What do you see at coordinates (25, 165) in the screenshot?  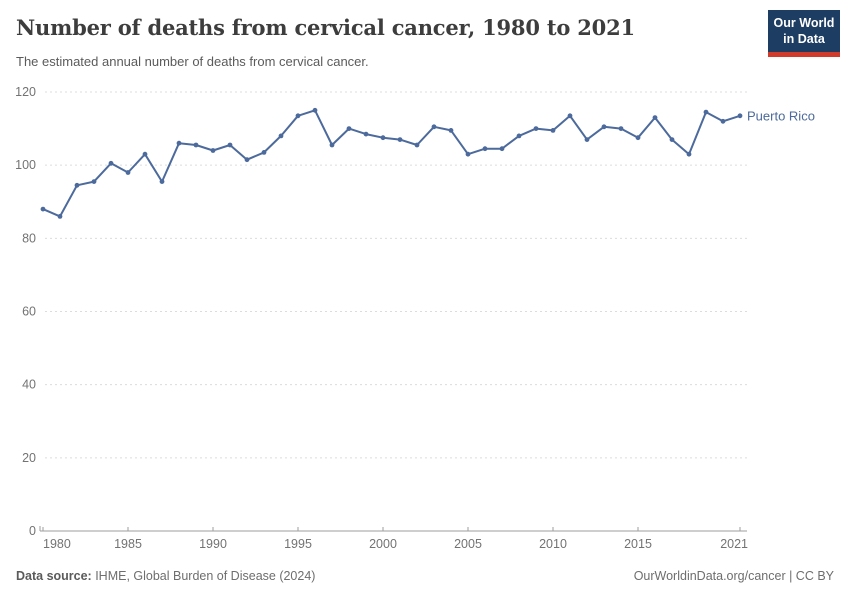 I see `y-tick-label: 100` at bounding box center [25, 165].